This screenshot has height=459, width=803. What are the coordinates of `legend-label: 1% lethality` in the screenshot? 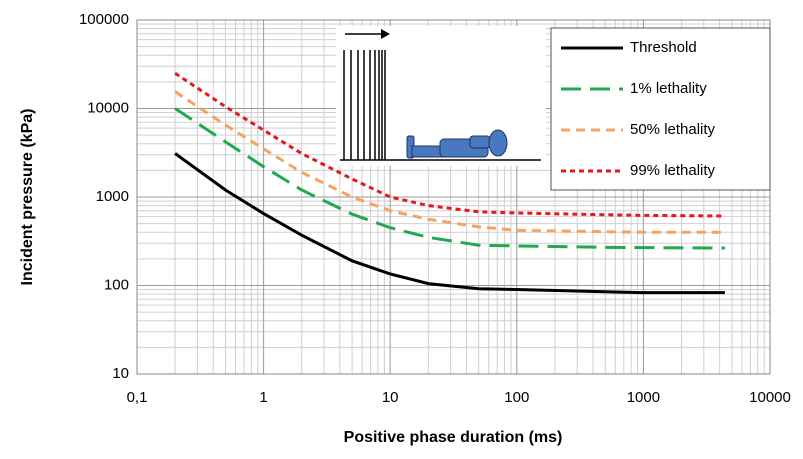 It's located at (668, 88).